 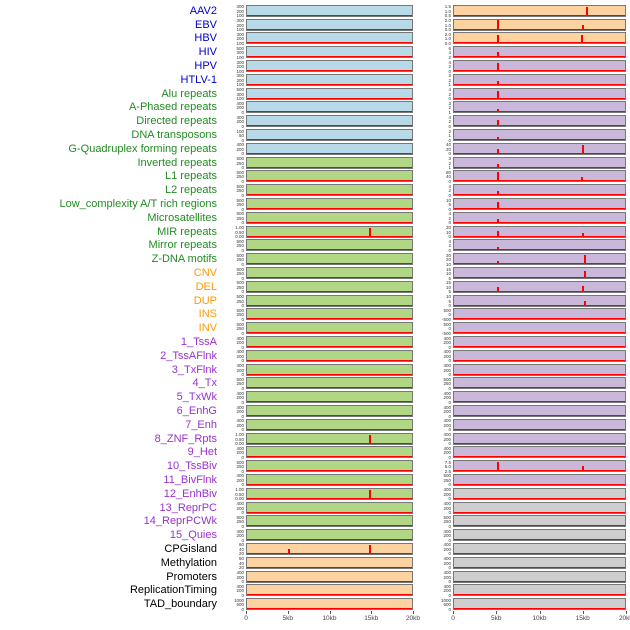 What do you see at coordinates (184, 259) in the screenshot?
I see `track-label: Z-DNA motifs` at bounding box center [184, 259].